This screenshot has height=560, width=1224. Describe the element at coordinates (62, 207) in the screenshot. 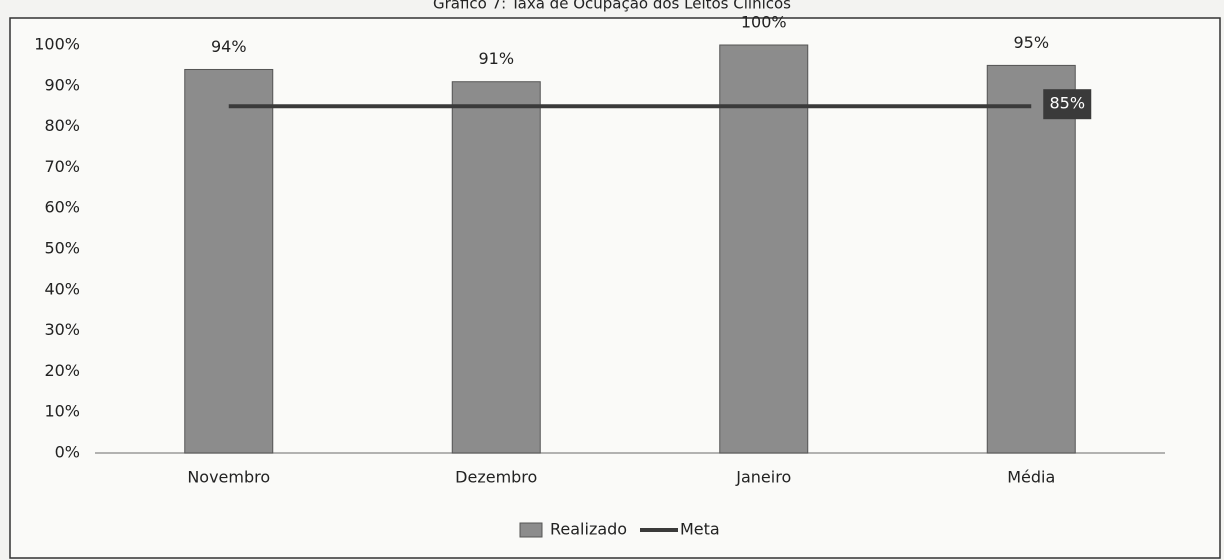

I see `y-tick-label: 60%` at that location.